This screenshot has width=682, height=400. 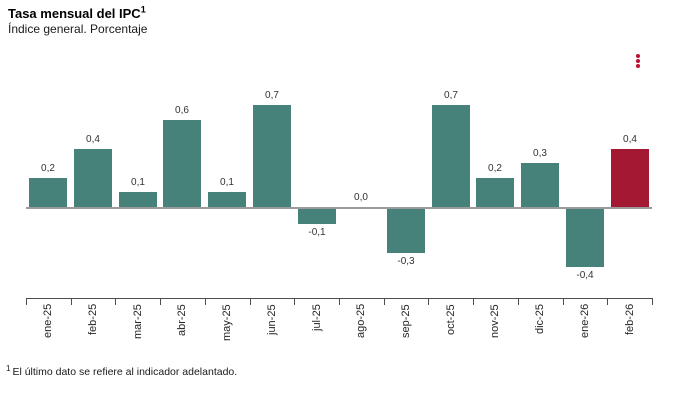 I want to click on chart-subtitle: Índice general. Porcentaje, so click(x=78, y=29).